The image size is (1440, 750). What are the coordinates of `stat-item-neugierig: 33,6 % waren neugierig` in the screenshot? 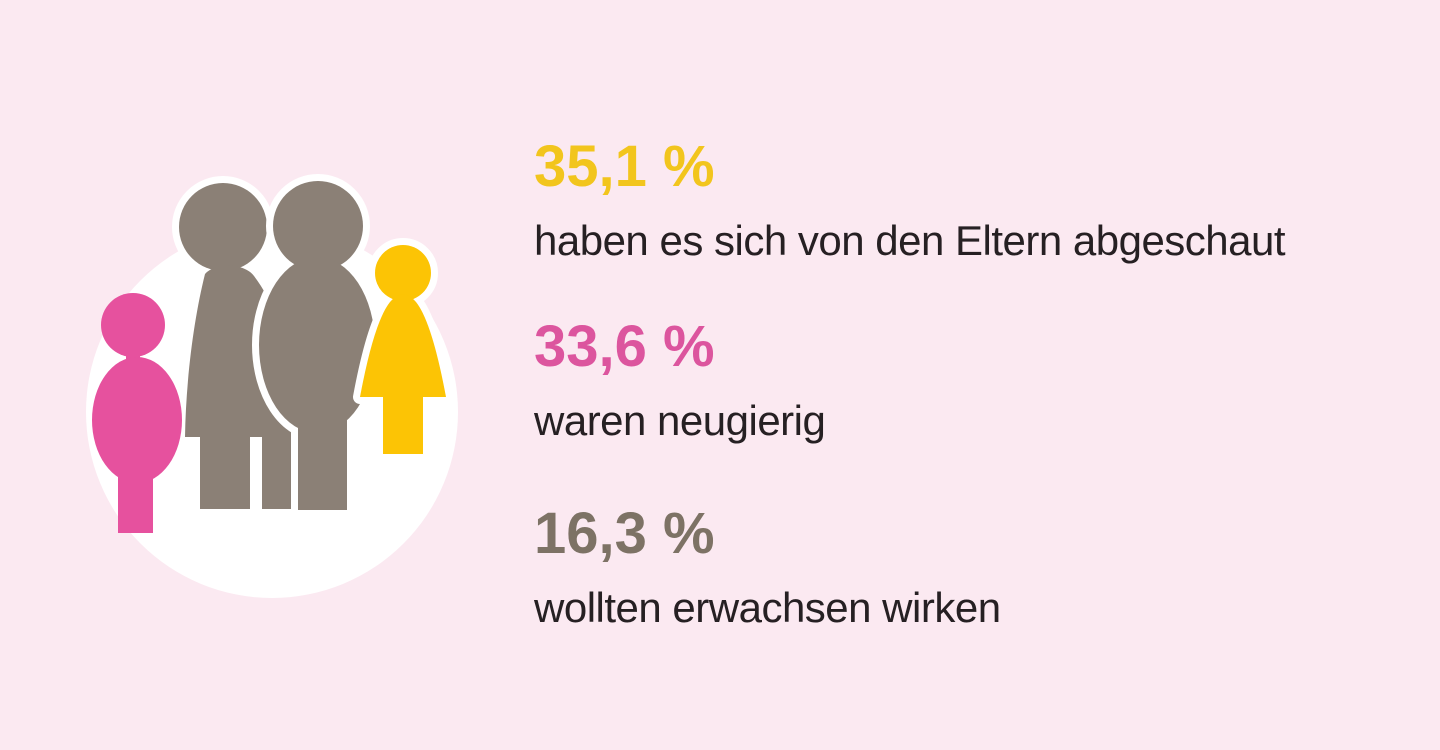 It's located at (680, 379).